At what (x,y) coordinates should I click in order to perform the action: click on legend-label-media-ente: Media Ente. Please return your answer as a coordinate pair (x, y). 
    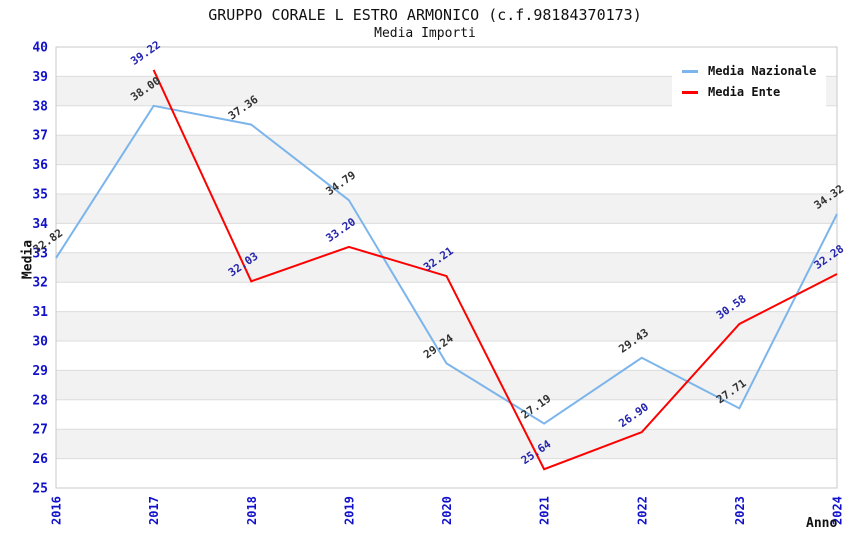
    Looking at the image, I should click on (744, 92).